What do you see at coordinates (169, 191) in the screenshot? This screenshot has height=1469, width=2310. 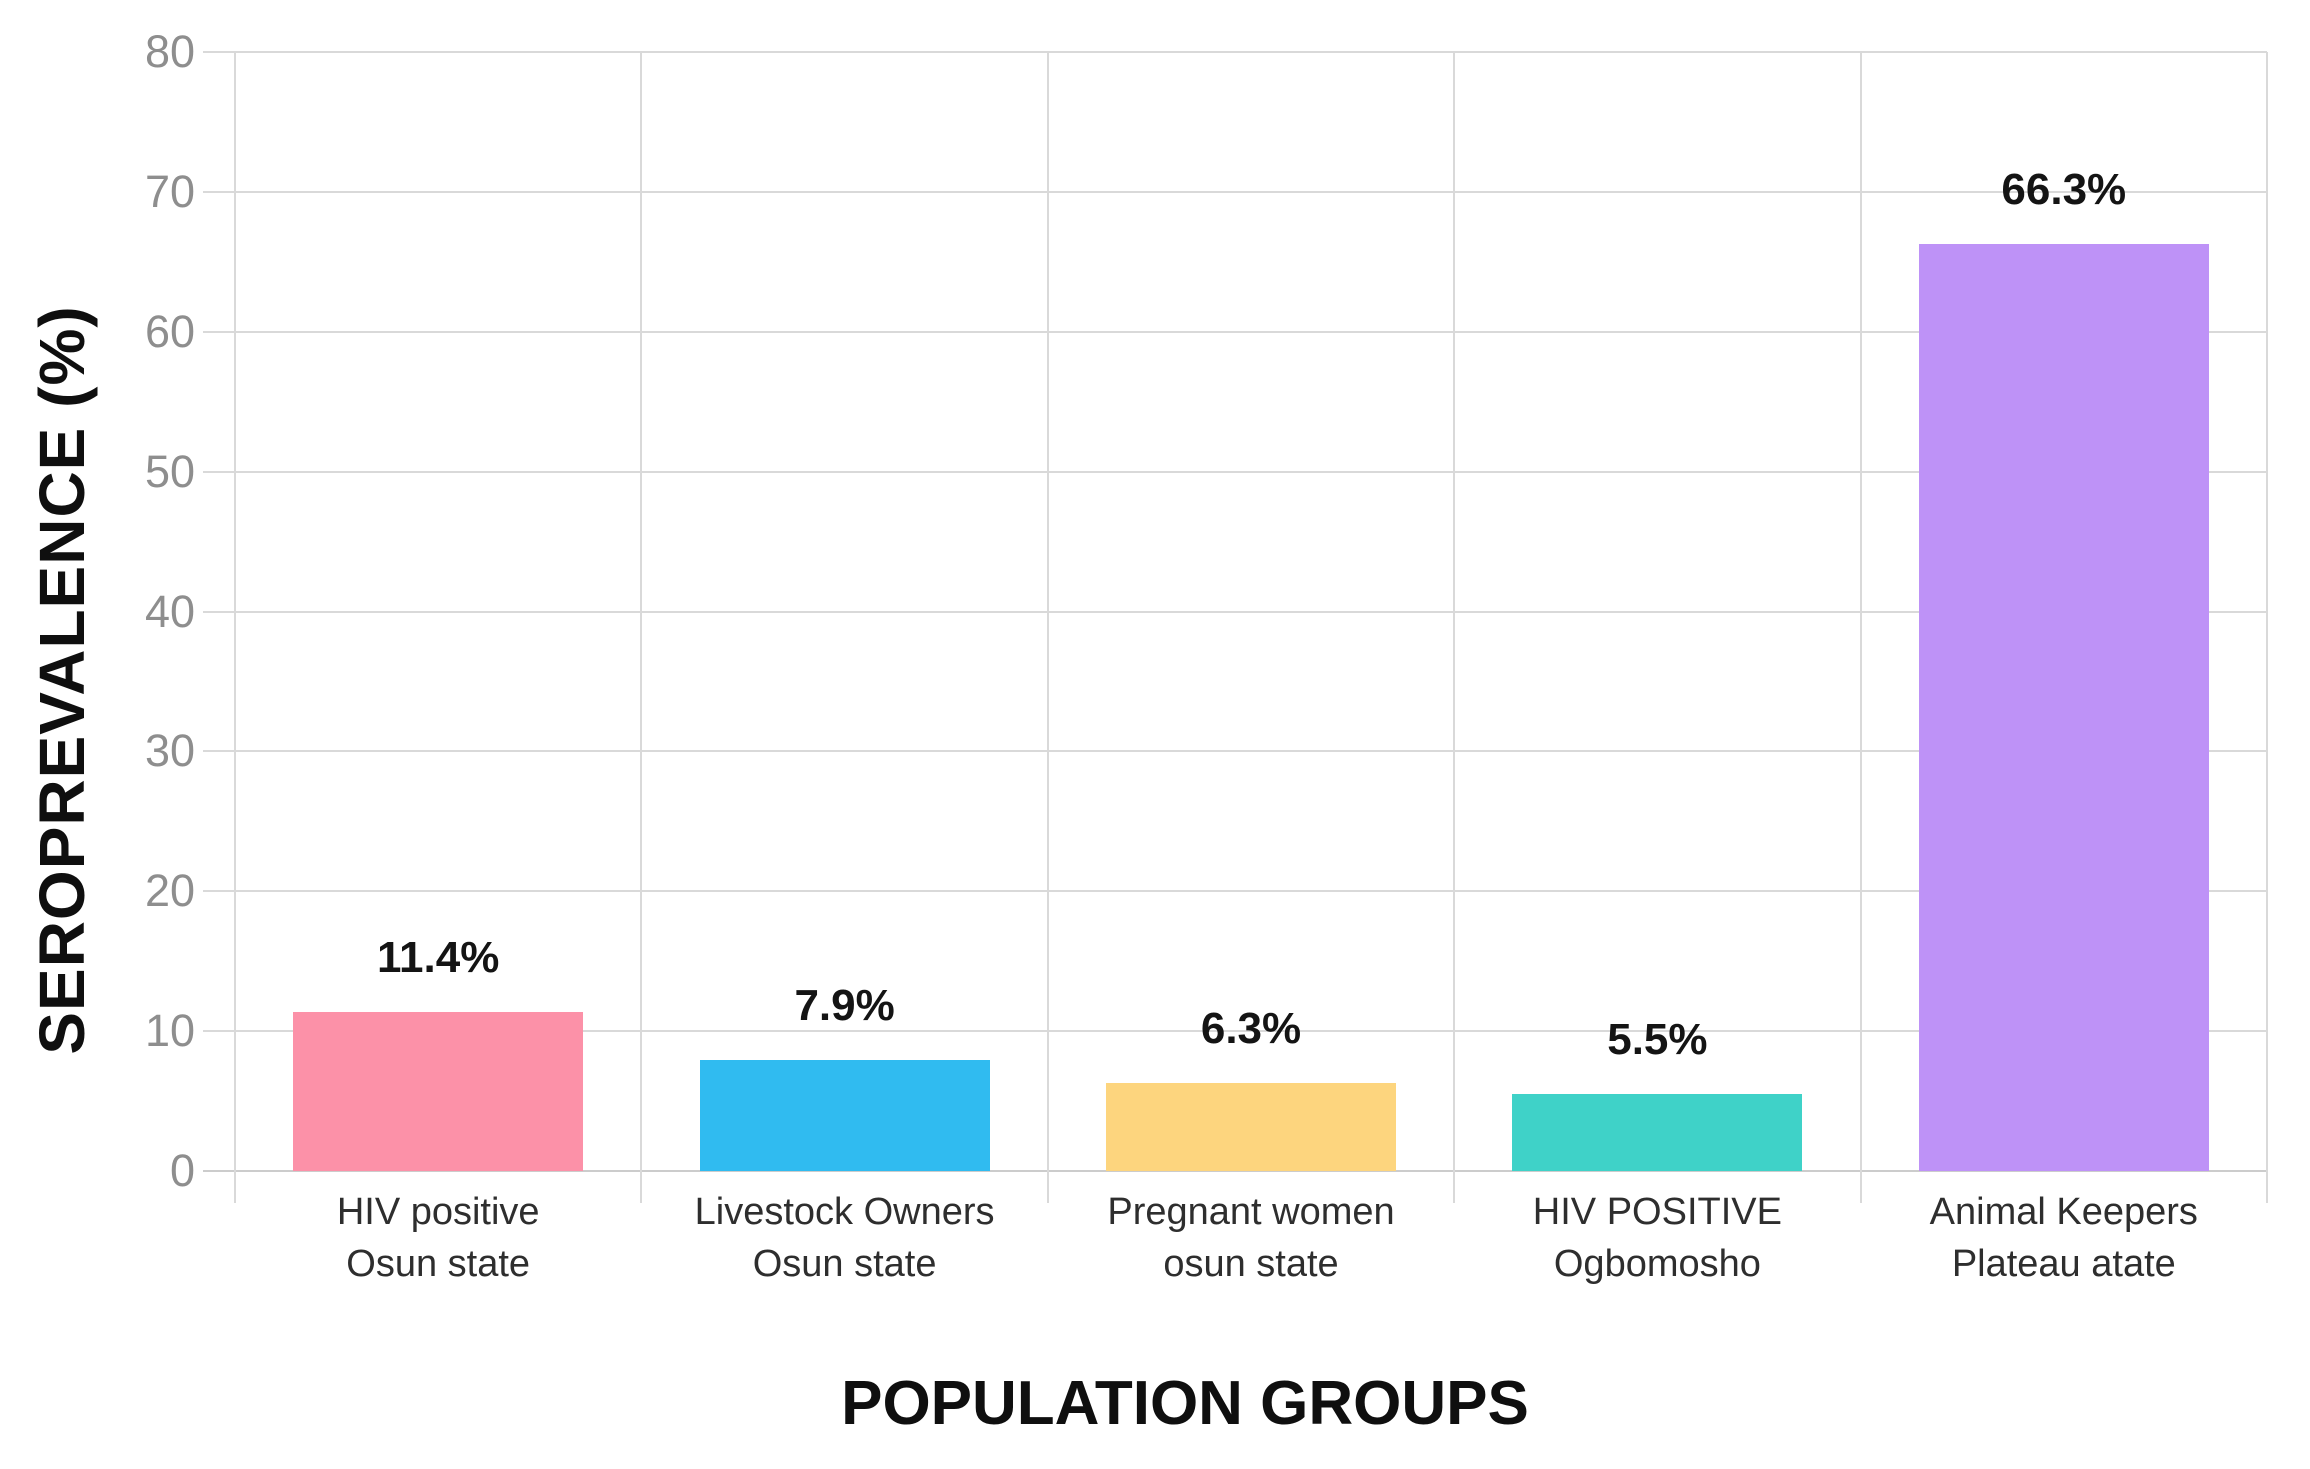 I see `y-tick-label-70: 70` at bounding box center [169, 191].